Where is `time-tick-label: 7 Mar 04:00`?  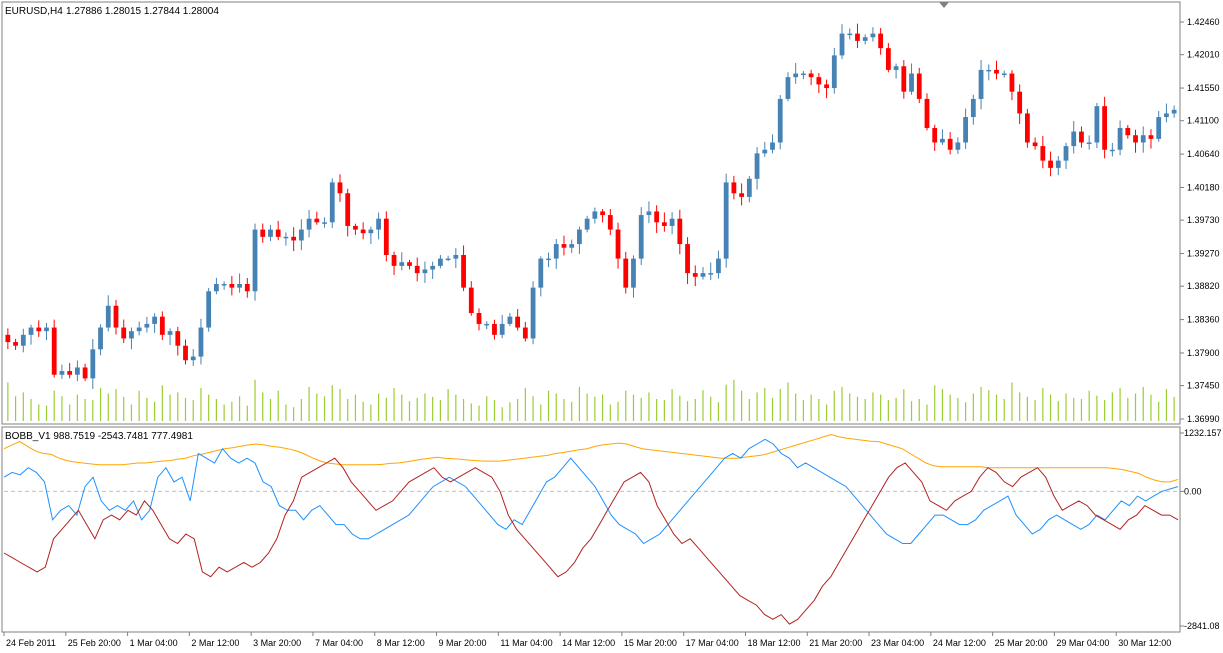 time-tick-label: 7 Mar 04:00 is located at coordinates (339, 643).